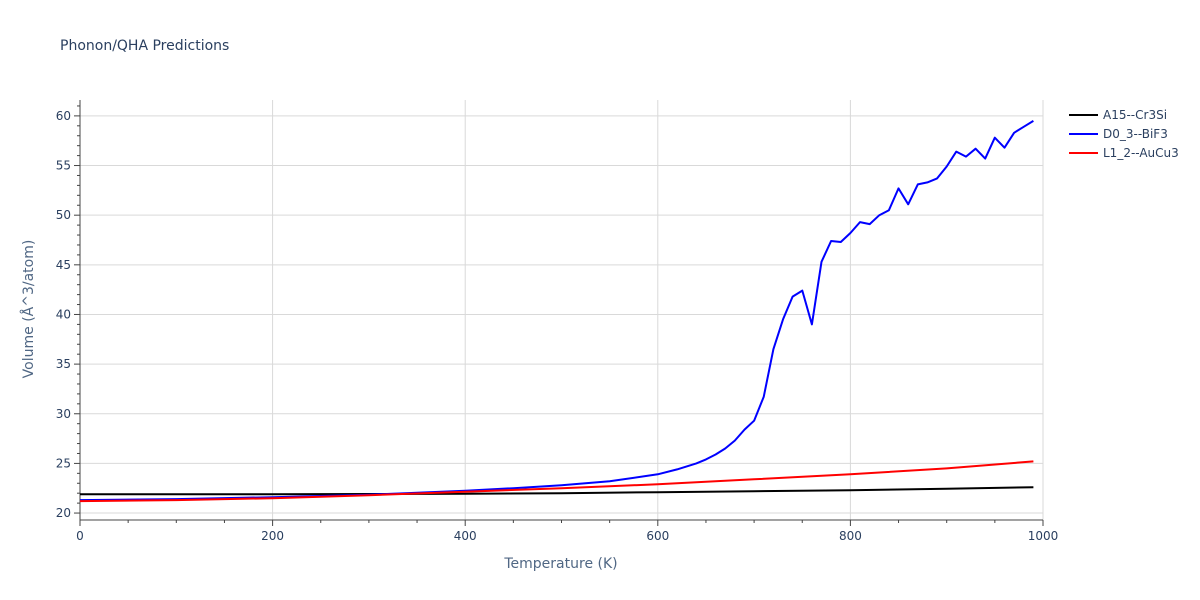 This screenshot has height=600, width=1200. What do you see at coordinates (63, 463) in the screenshot?
I see `y-tick-label: 25` at bounding box center [63, 463].